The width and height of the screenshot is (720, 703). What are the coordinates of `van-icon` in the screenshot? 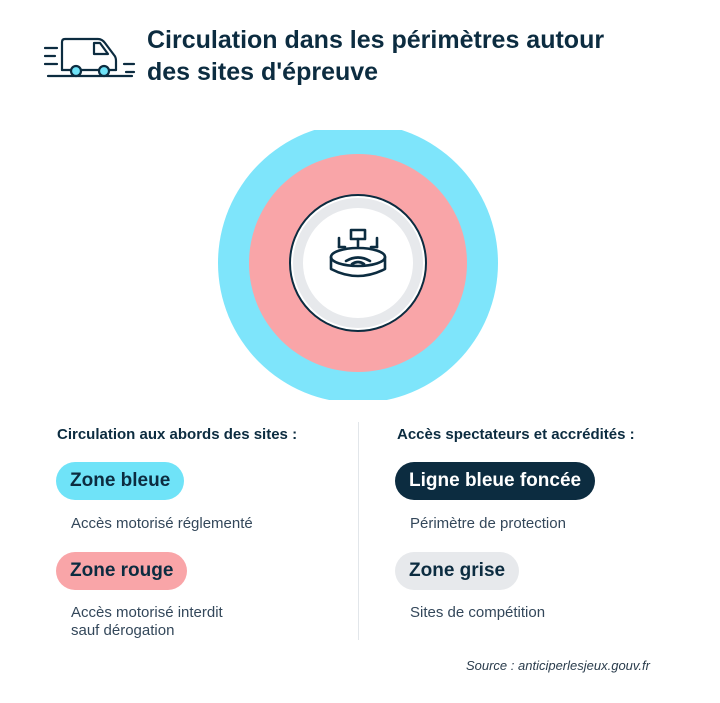 It's located at (90, 57).